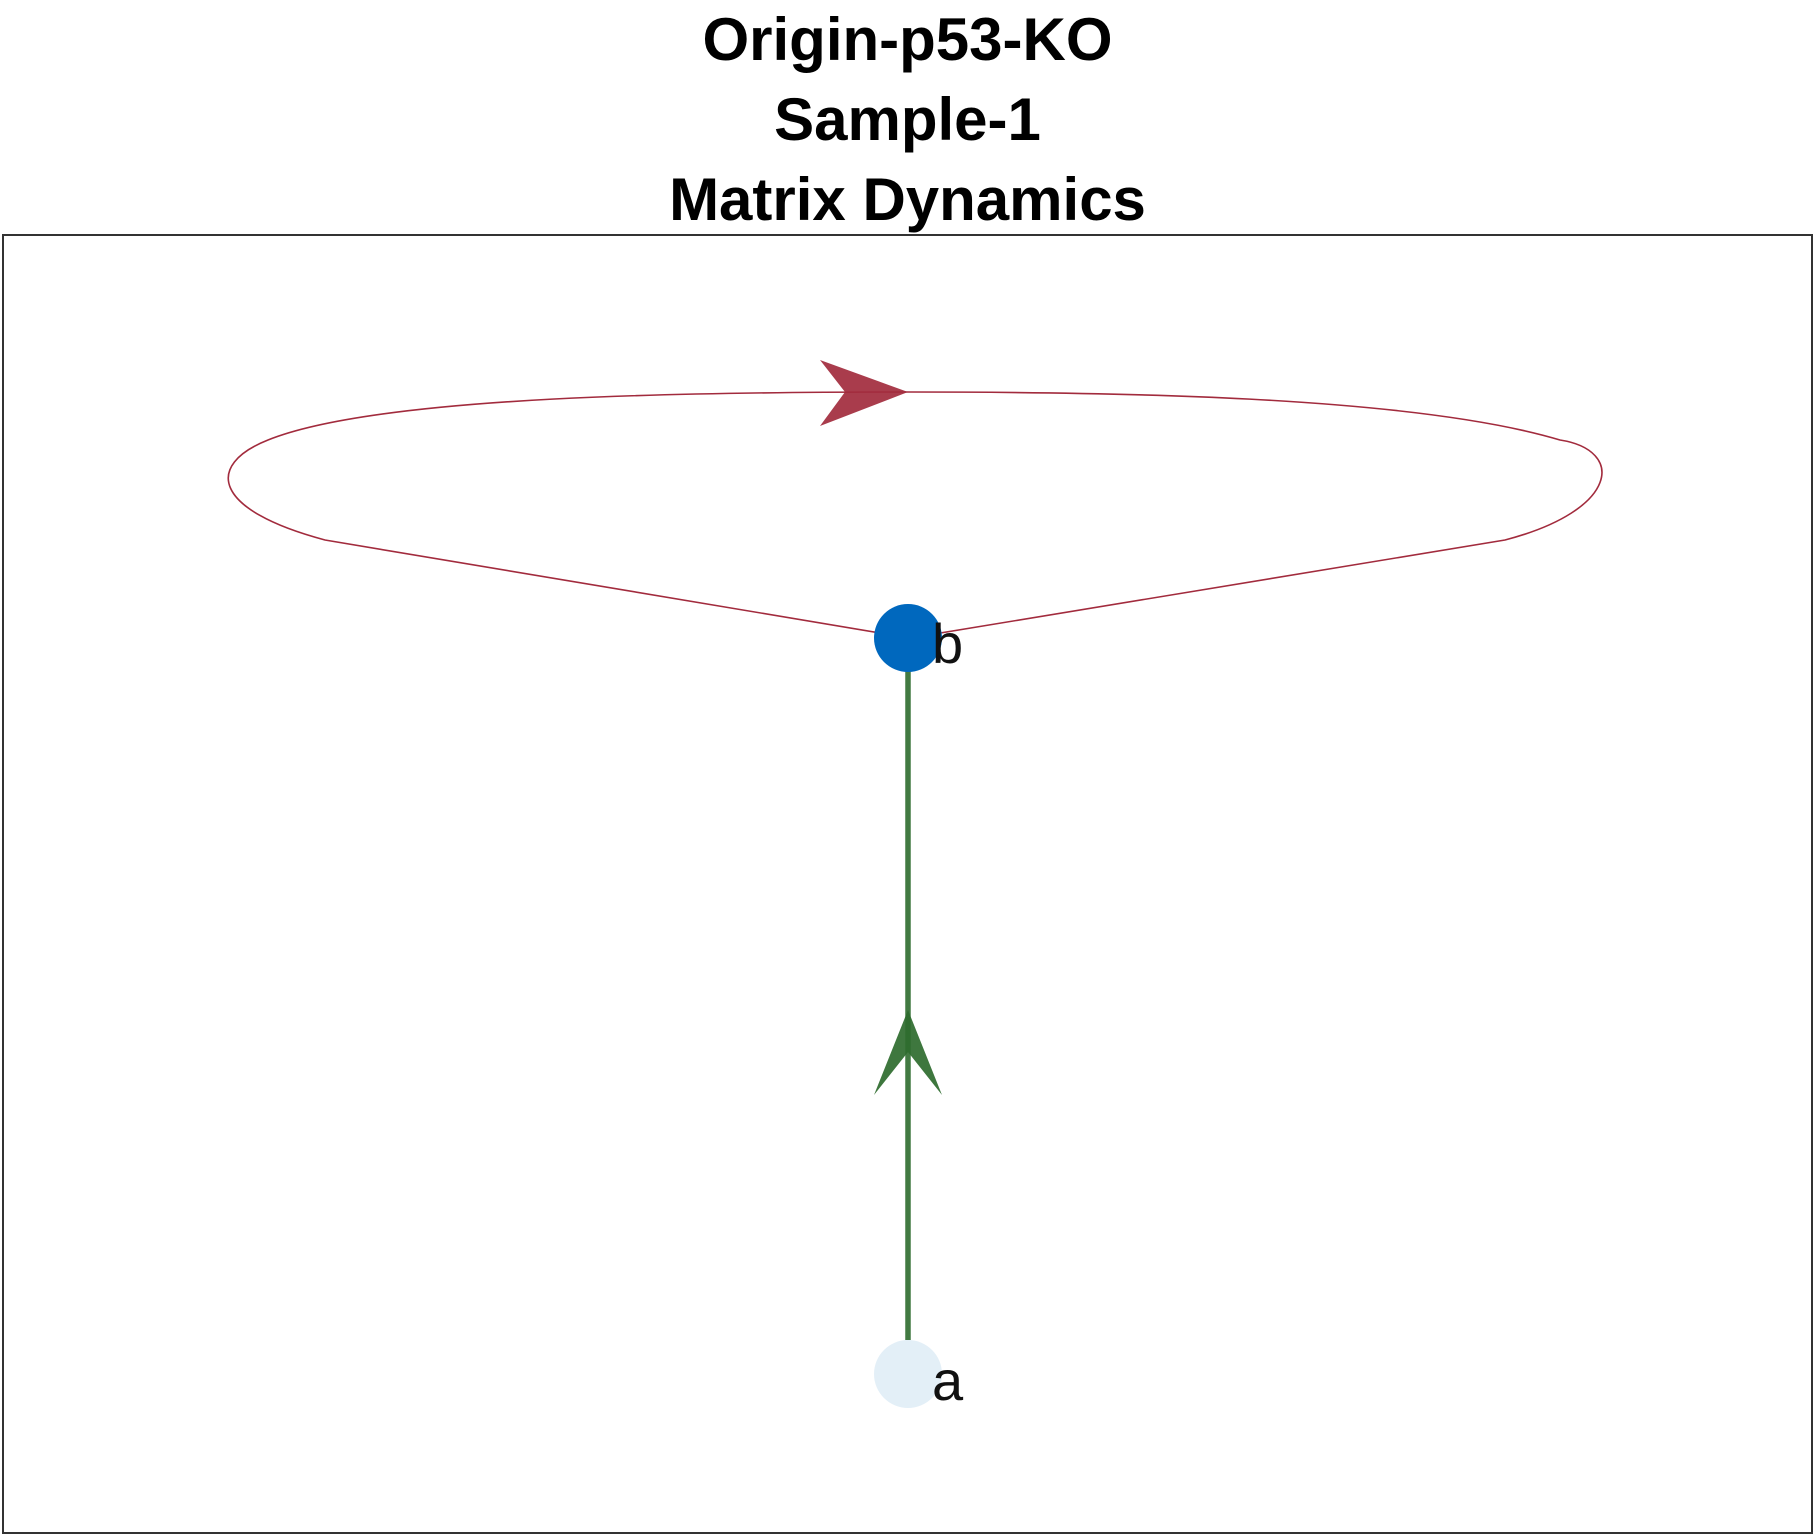 The height and width of the screenshot is (1535, 1815). What do you see at coordinates (907, 39) in the screenshot?
I see `title-line-1: Origin-p53-KO` at bounding box center [907, 39].